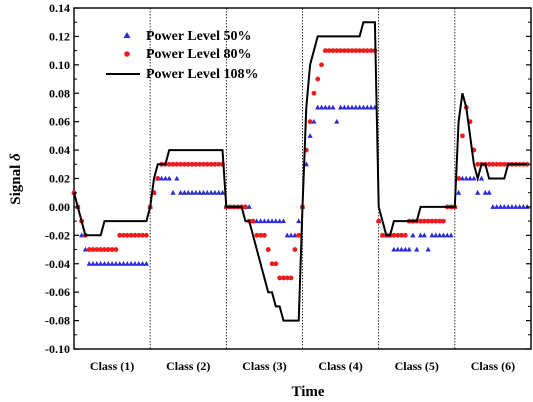  What do you see at coordinates (57, 349) in the screenshot?
I see `y-tick-label: -0.10` at bounding box center [57, 349].